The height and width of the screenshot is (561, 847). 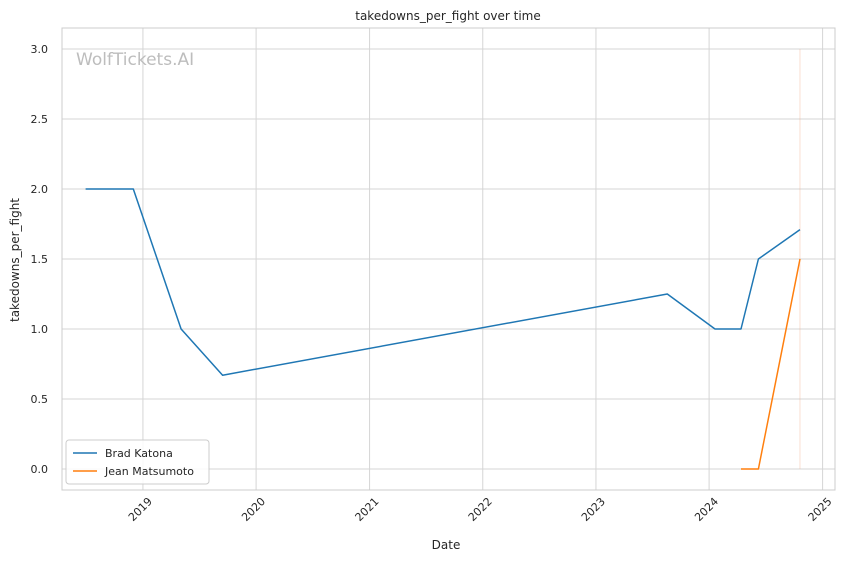 I want to click on y-tick-labels: 0.0 0.5 1.0 1.5 2.0 2.5 3.0, so click(x=40, y=259).